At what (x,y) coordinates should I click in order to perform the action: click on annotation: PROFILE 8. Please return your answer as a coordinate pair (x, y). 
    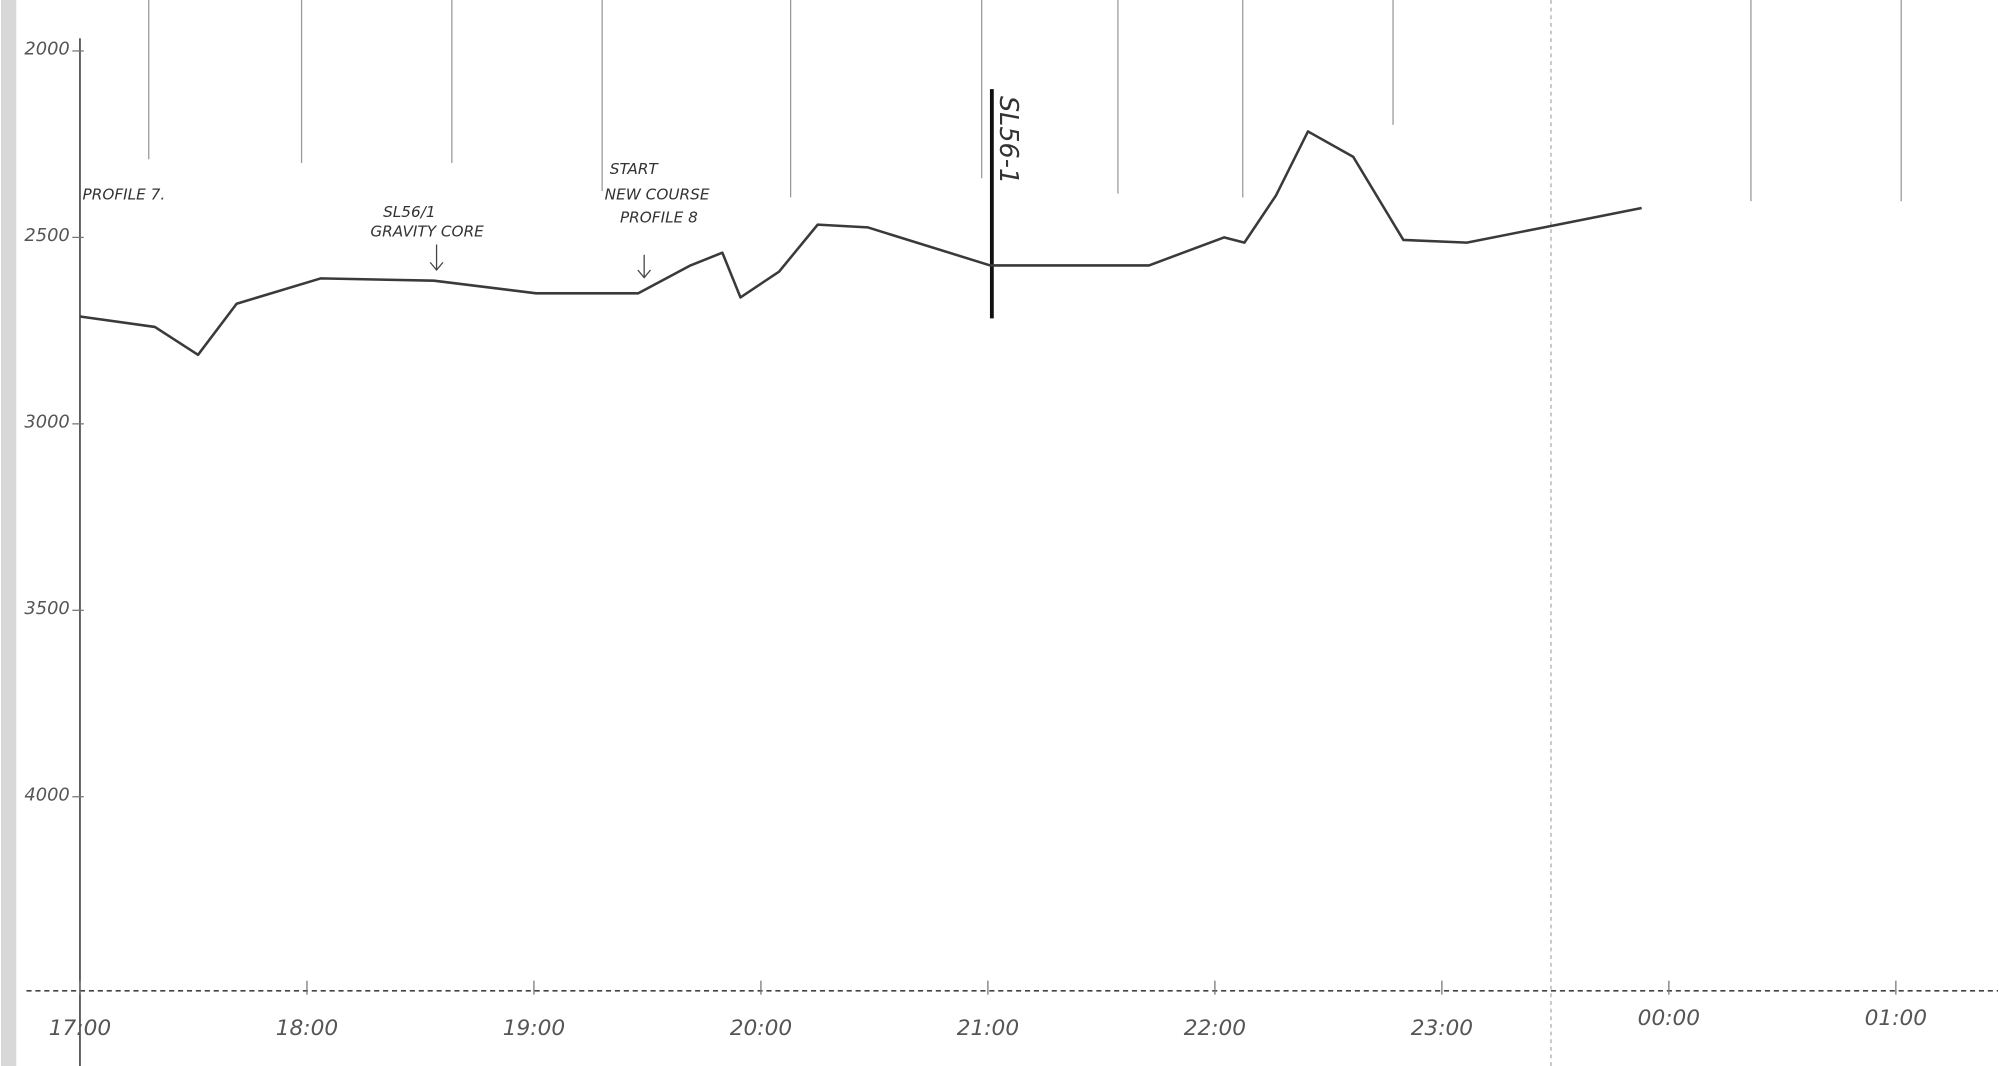
    Looking at the image, I should click on (659, 217).